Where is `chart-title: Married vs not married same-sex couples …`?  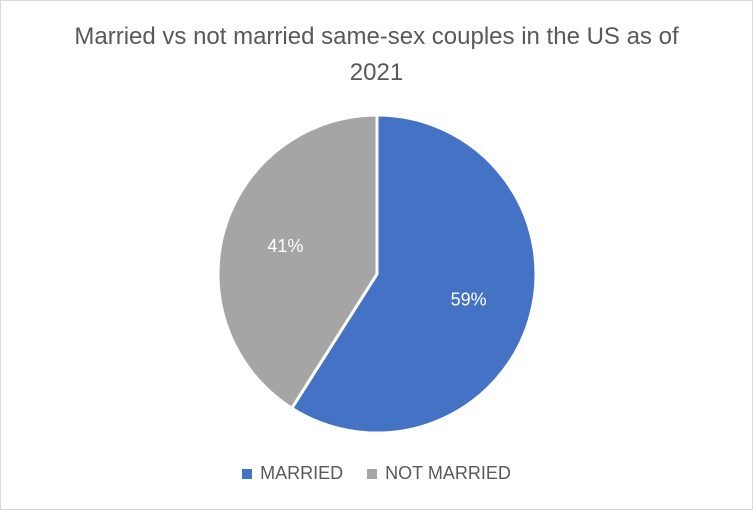
chart-title: Married vs not married same-sex couples … is located at coordinates (376, 54).